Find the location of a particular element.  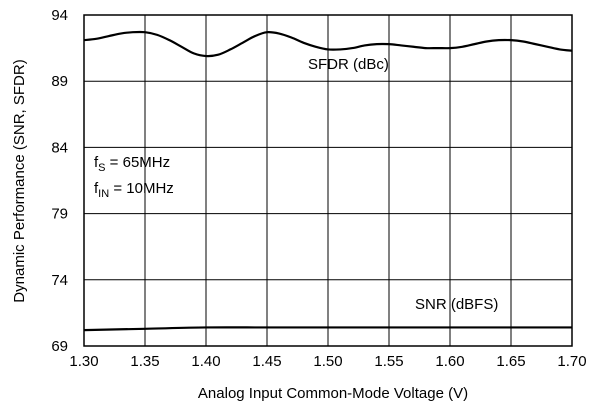

y-tick-label: 79 is located at coordinates (59, 214).